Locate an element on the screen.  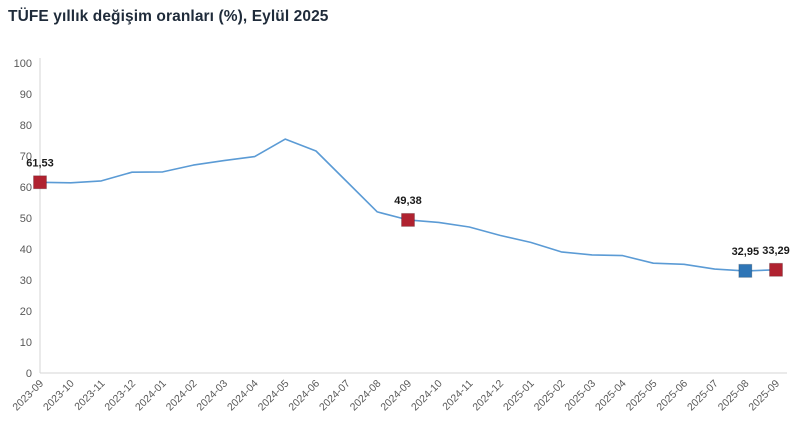
x-axis-tick-label: 2024-09 is located at coordinates (396, 396).